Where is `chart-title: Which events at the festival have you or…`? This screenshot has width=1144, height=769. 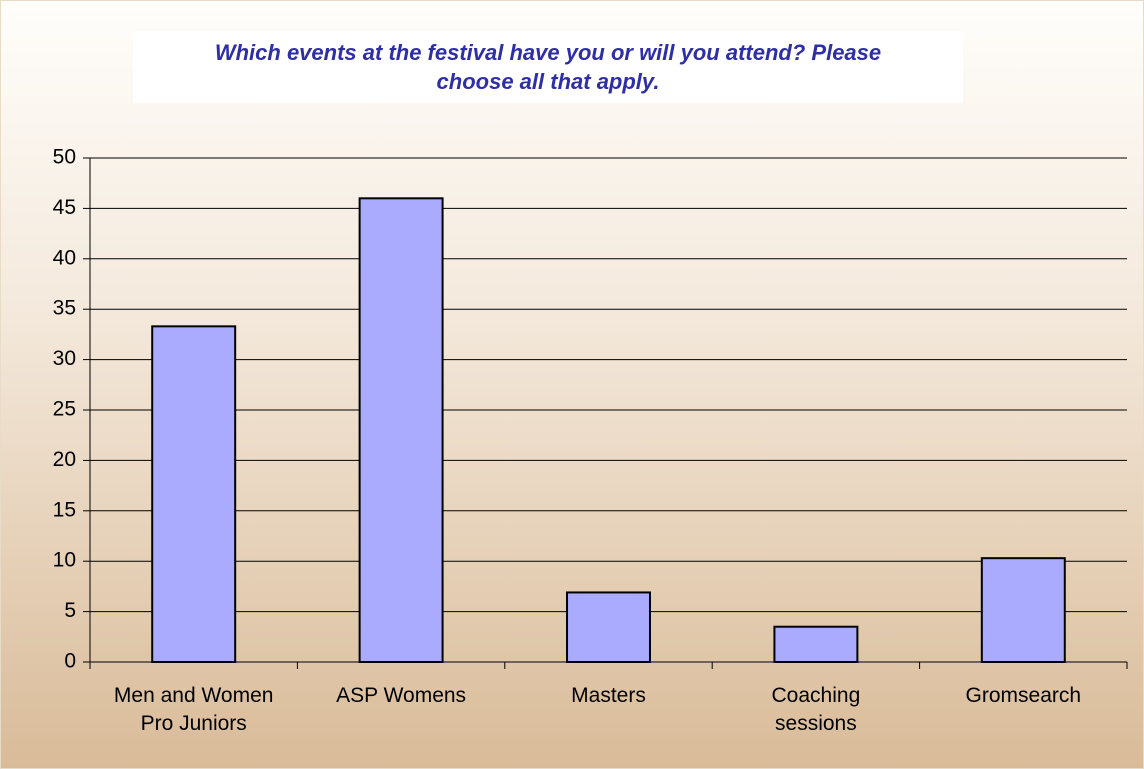
chart-title: Which events at the festival have you or… is located at coordinates (548, 67).